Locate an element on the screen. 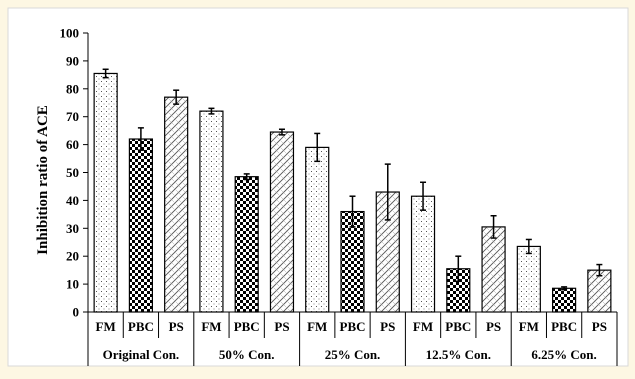 The width and height of the screenshot is (635, 379). y-tick-label: 60 is located at coordinates (72, 144).